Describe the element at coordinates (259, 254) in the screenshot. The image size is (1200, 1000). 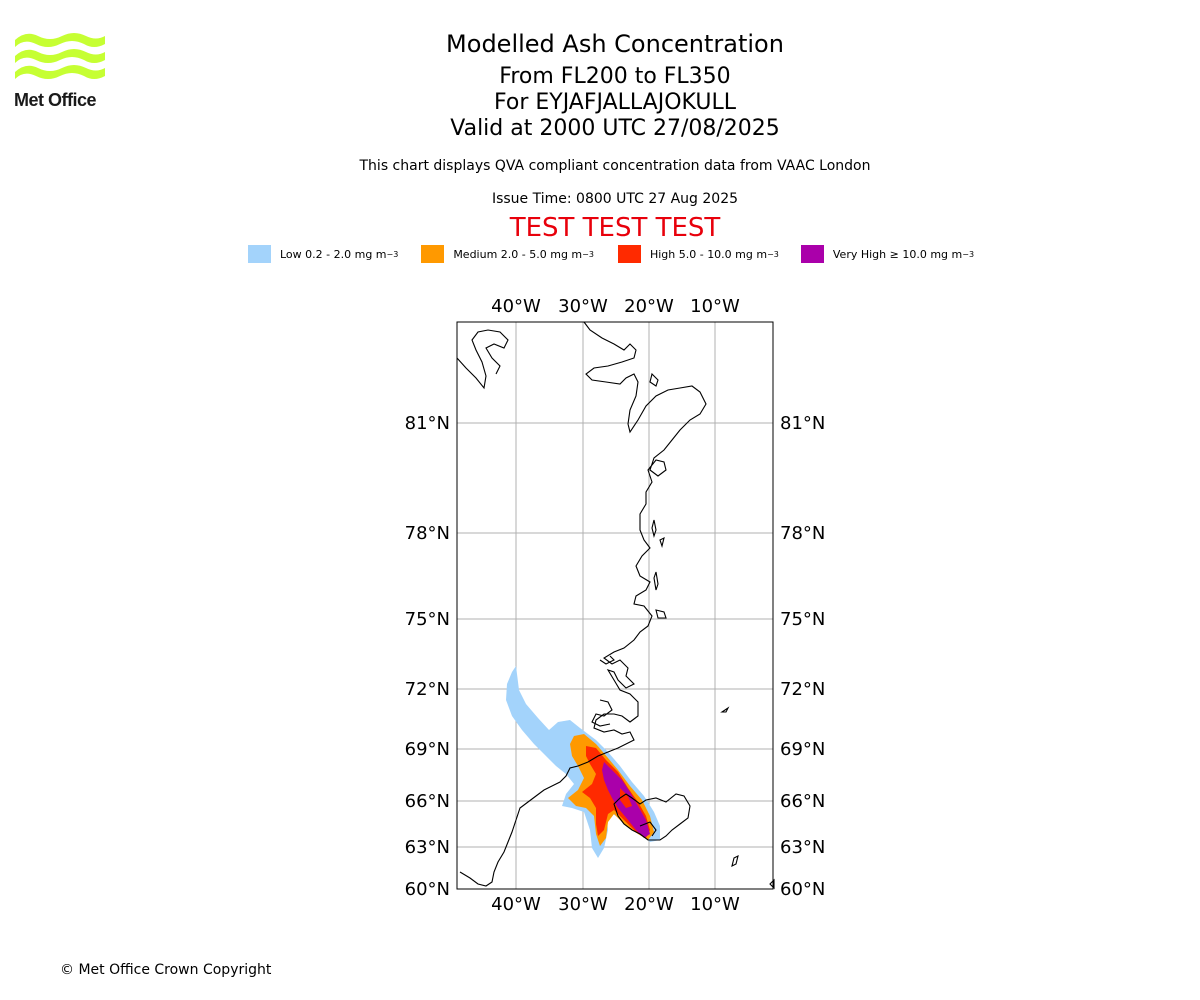
I see `legend-swatch-low` at that location.